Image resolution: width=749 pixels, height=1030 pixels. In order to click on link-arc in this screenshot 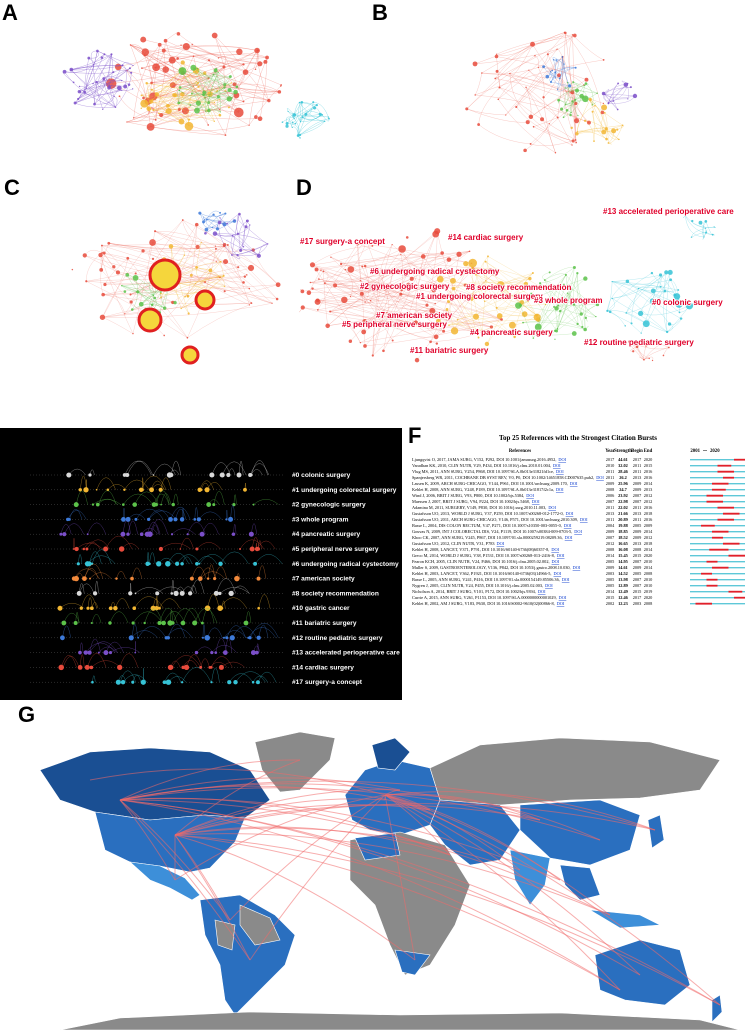, I will do `click(237, 797)`.